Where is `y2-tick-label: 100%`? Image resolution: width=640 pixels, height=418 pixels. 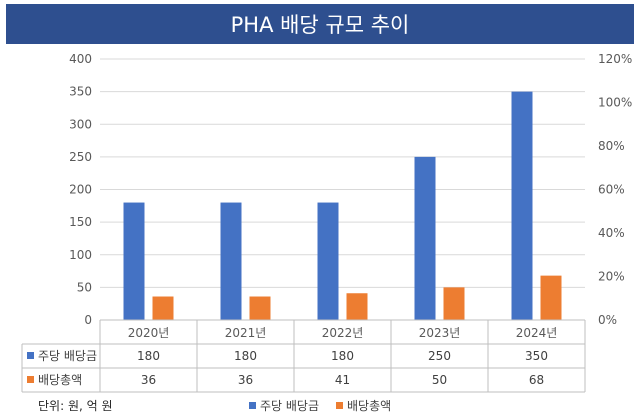
y2-tick-label: 100% is located at coordinates (615, 103).